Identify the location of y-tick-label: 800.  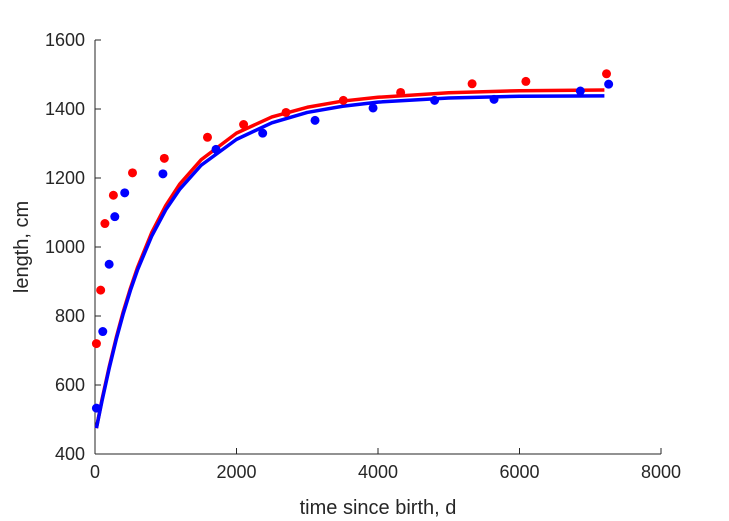
(70, 316).